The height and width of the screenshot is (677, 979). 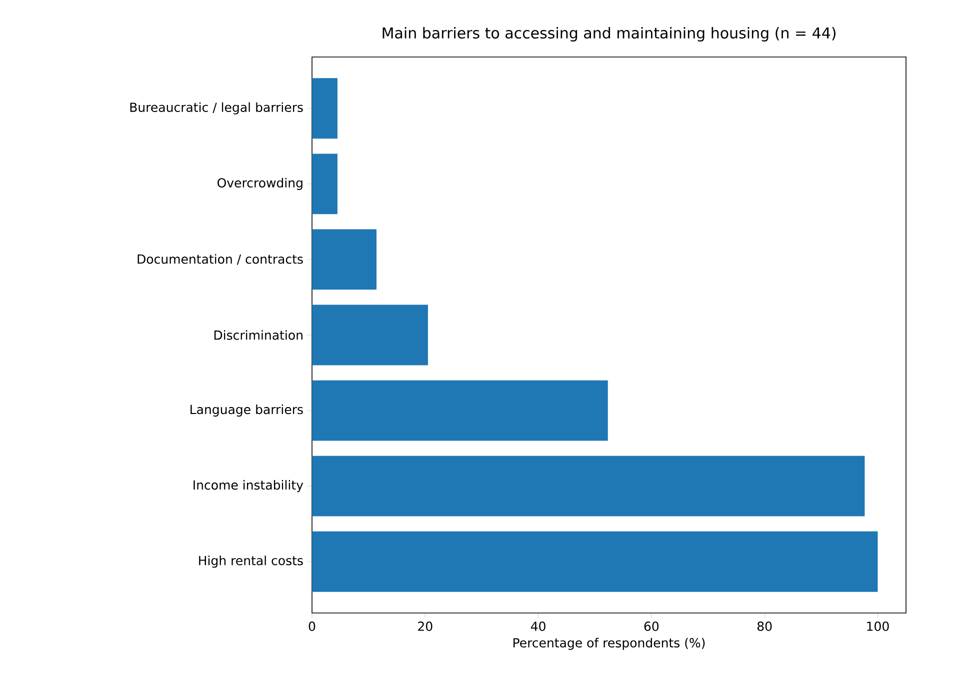 What do you see at coordinates (538, 626) in the screenshot?
I see `x-tick-label: 40` at bounding box center [538, 626].